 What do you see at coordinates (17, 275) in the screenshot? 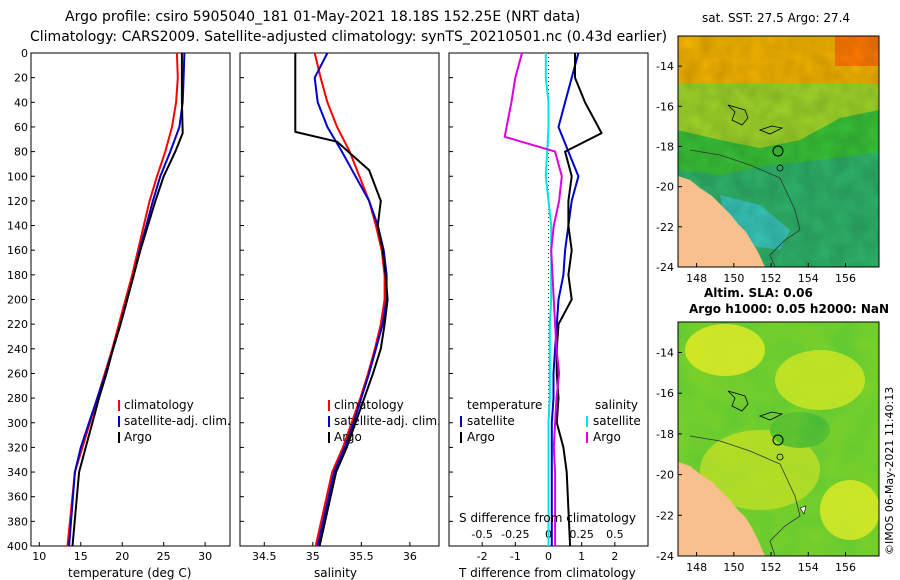
I see `depth-tick-label: 180` at bounding box center [17, 275].